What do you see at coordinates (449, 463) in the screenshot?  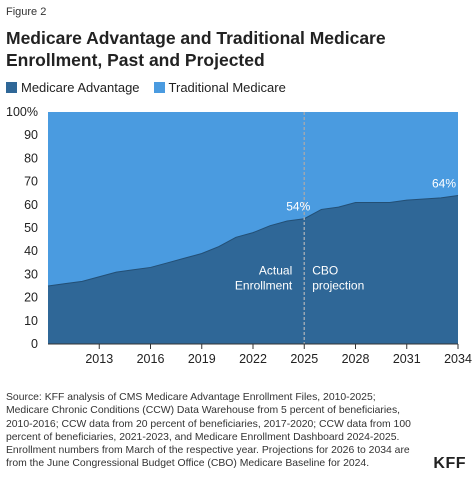 I see `kff-logo: KFF` at bounding box center [449, 463].